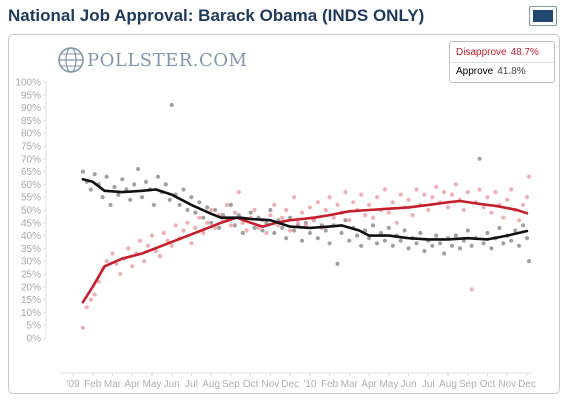  Describe the element at coordinates (31, 287) in the screenshot. I see `y-tick-label: 20%` at that location.